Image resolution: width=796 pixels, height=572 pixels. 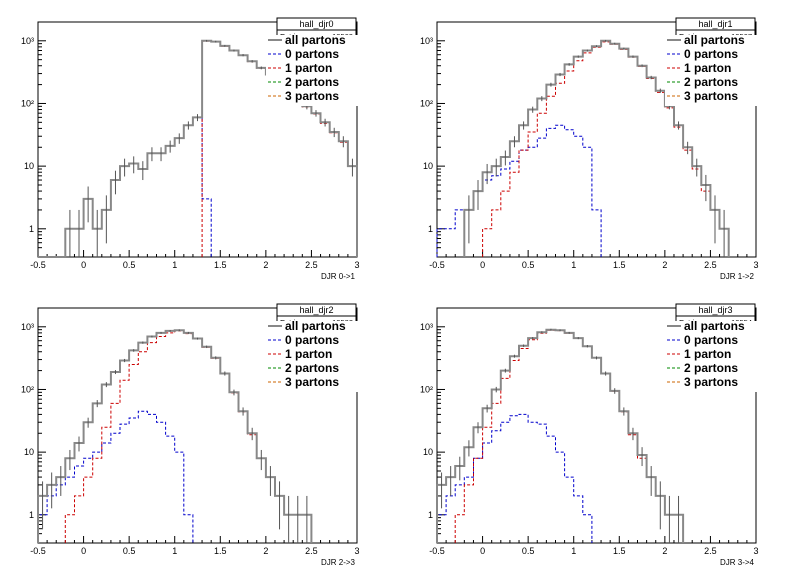 I want to click on x-axis-label: DJR 1->2, so click(x=737, y=276).